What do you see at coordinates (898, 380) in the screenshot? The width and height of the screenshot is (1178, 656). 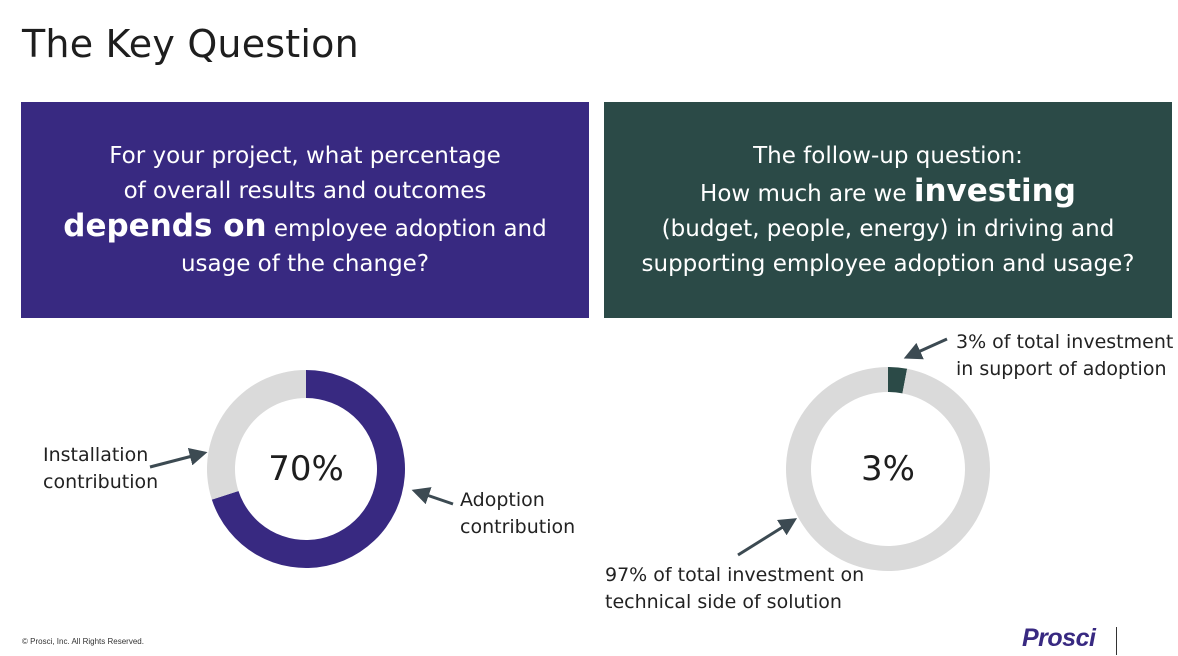 I see `donut-slice-support-adoption` at bounding box center [898, 380].